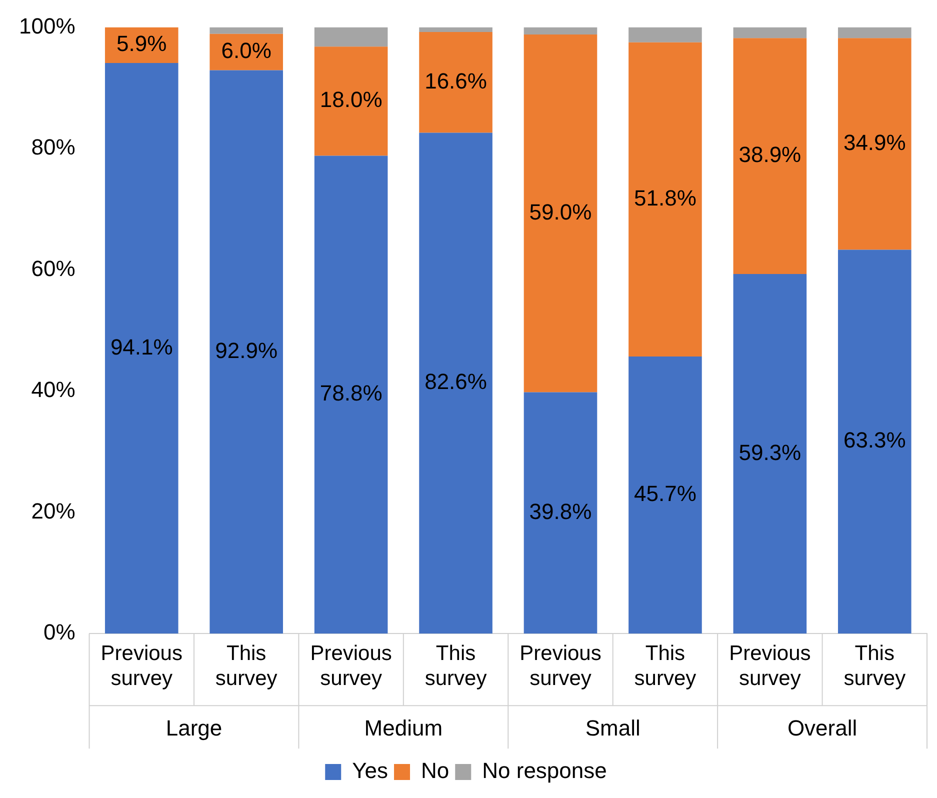 The image size is (937, 798). What do you see at coordinates (612, 728) in the screenshot?
I see `text: Small` at bounding box center [612, 728].